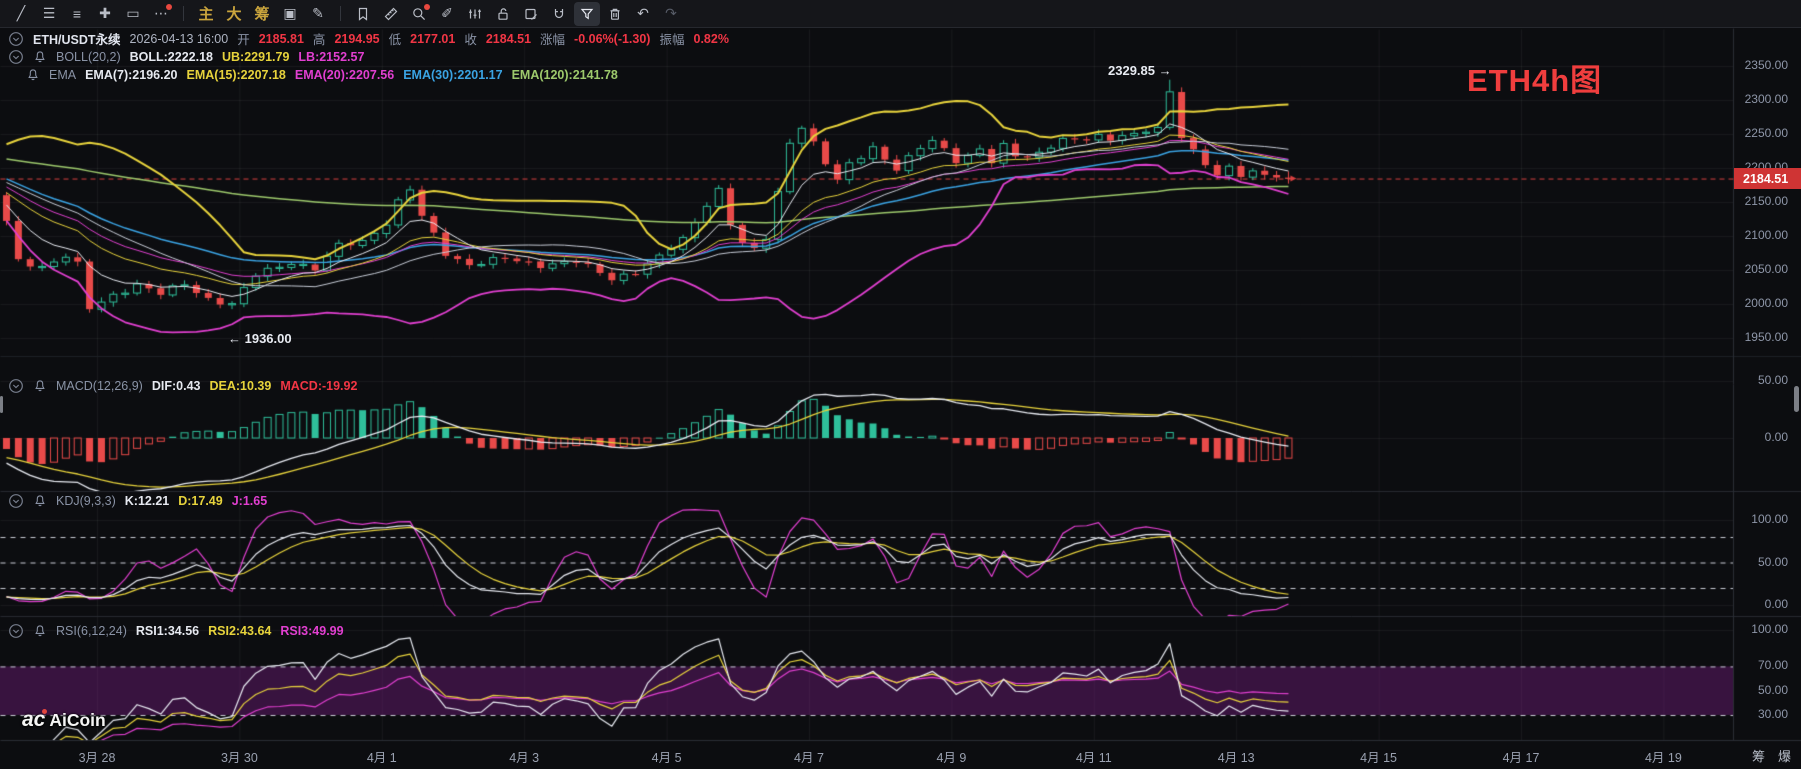 This screenshot has height=769, width=1801. I want to click on crosshair-tool: ✚, so click(105, 13).